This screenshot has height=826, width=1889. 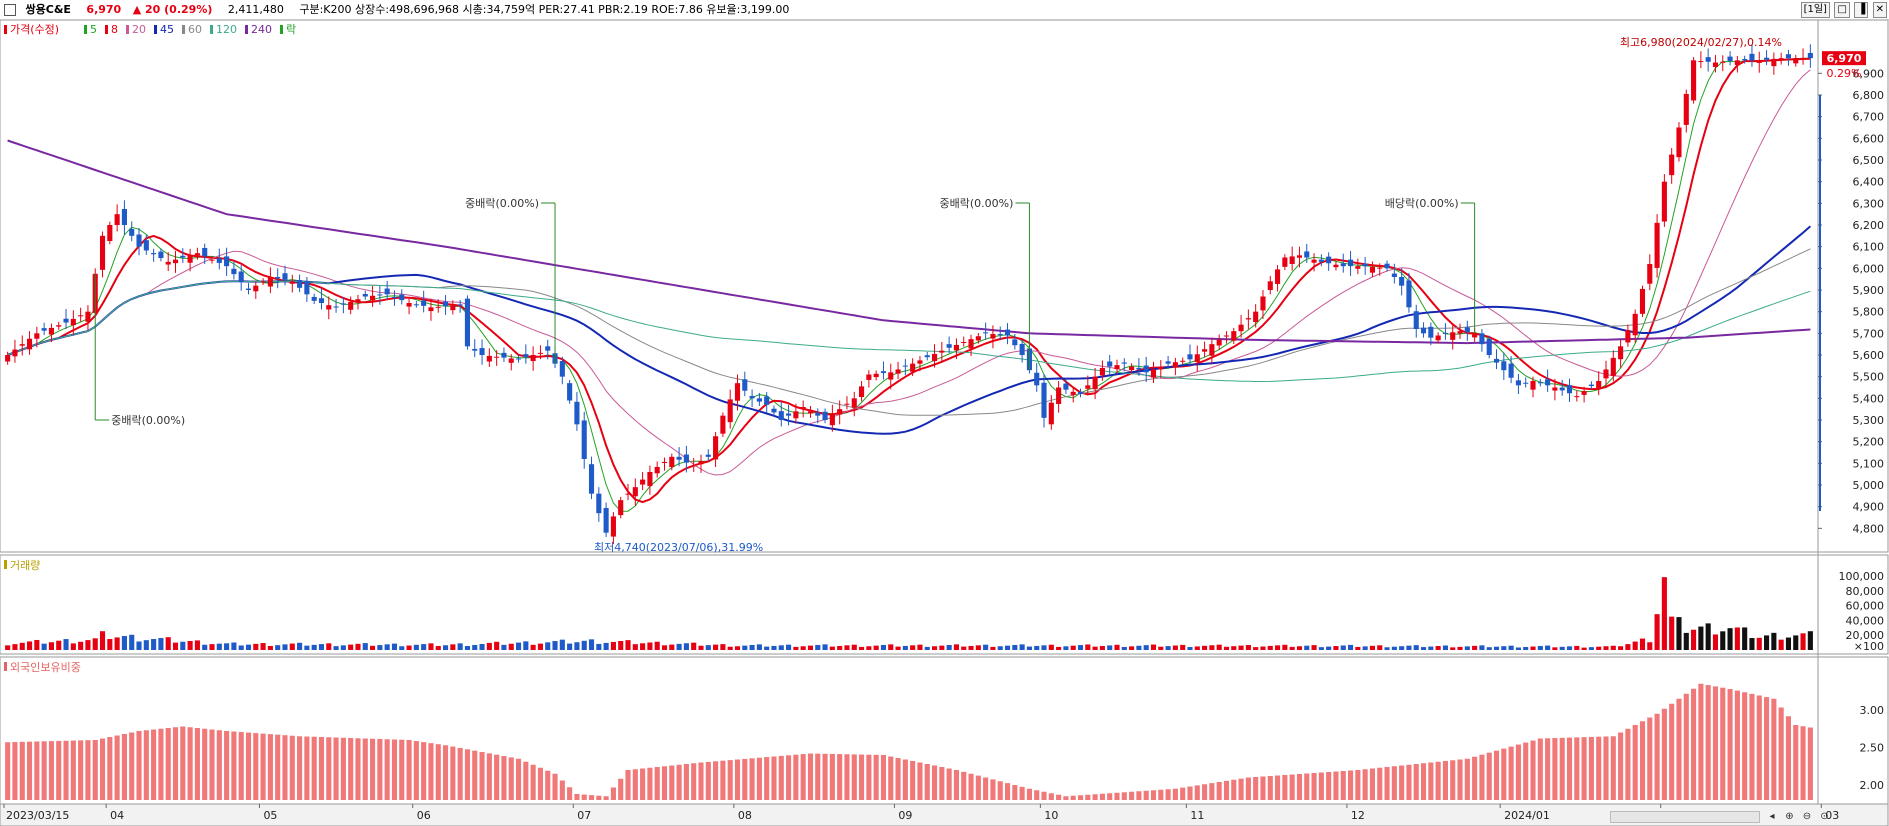 I want to click on x-tick-label: 07, so click(x=584, y=815).